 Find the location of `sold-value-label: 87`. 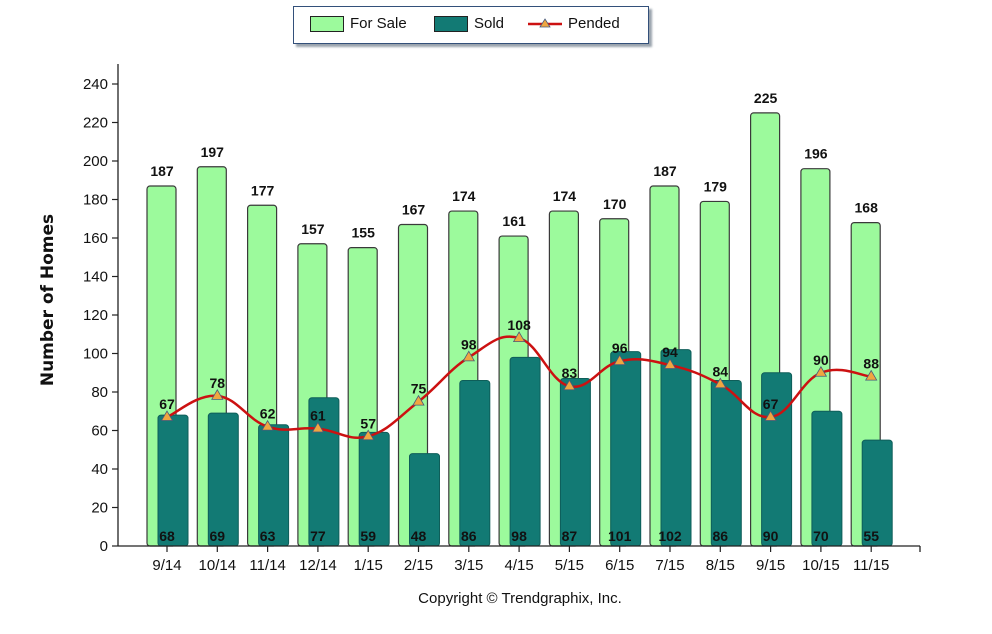

sold-value-label: 87 is located at coordinates (570, 536).